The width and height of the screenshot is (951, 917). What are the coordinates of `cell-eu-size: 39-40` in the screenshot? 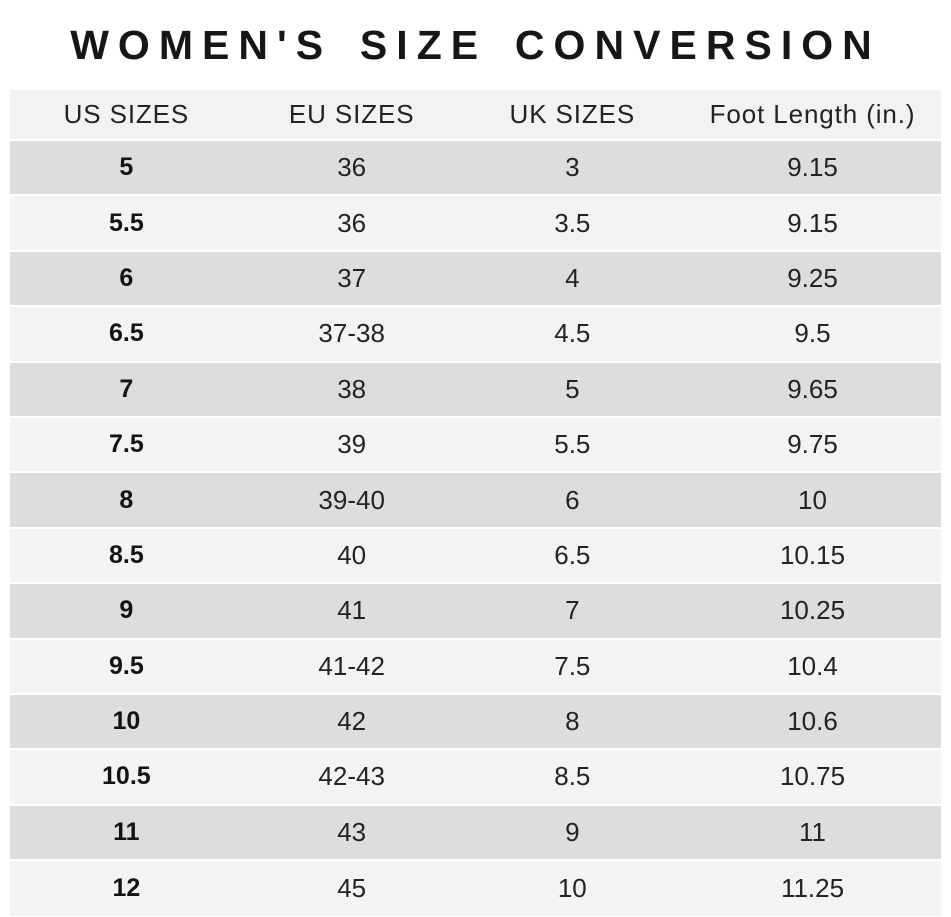 It's located at (351, 499).